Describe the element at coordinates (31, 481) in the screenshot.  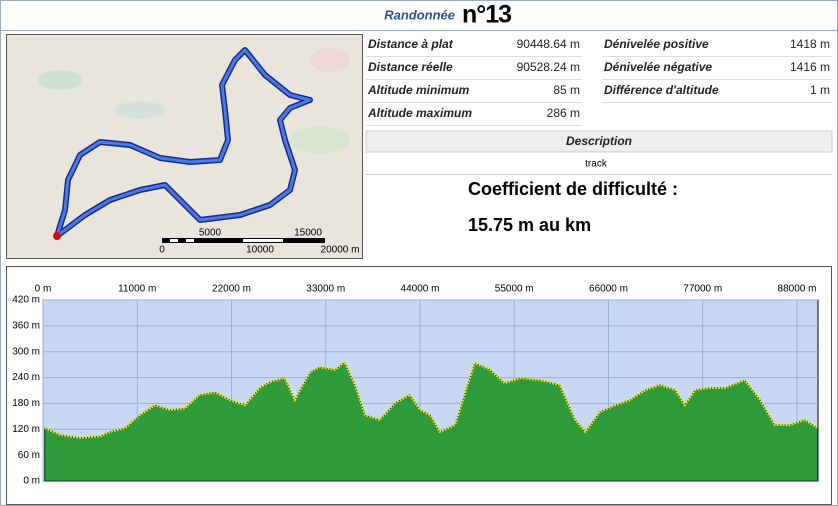
I see `y-tick-label: 0 m` at that location.